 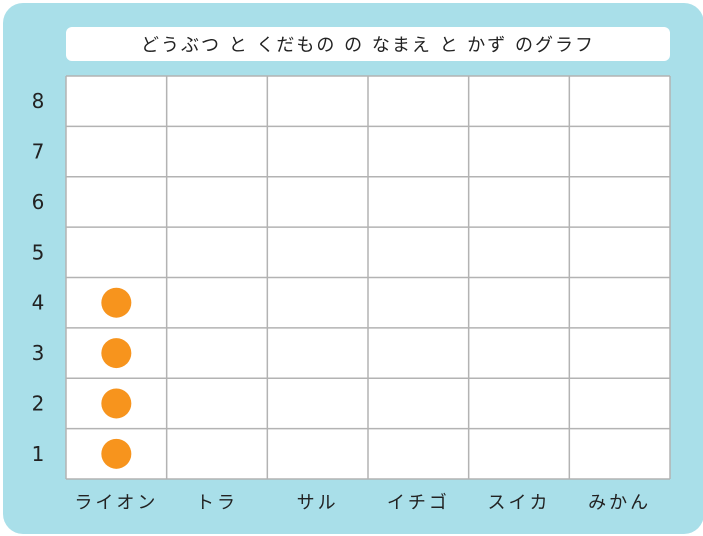 I want to click on chart-title: どうぶつ と くだもの の なまえ と かず のグラフ, so click(x=368, y=45).